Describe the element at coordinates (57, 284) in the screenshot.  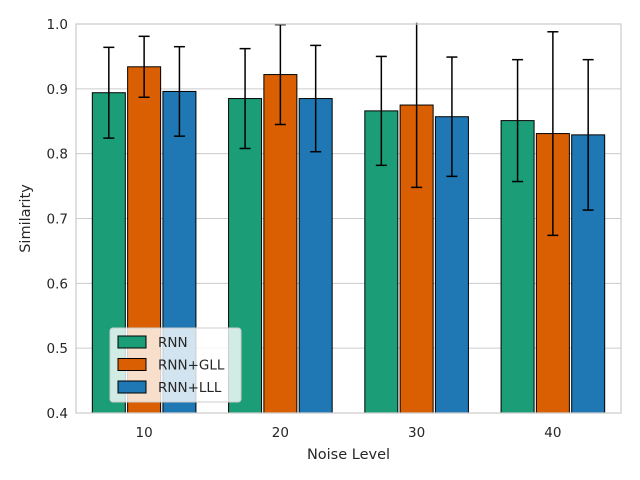
I see `y-tick-label: 0.6` at that location.